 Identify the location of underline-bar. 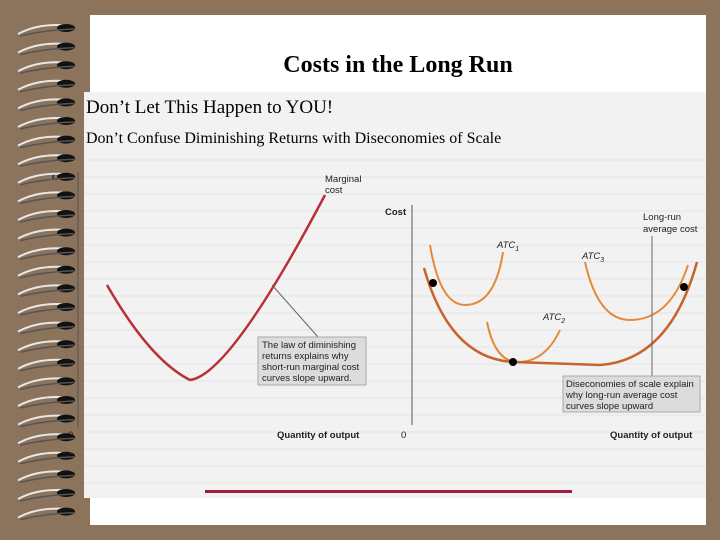
(388, 491).